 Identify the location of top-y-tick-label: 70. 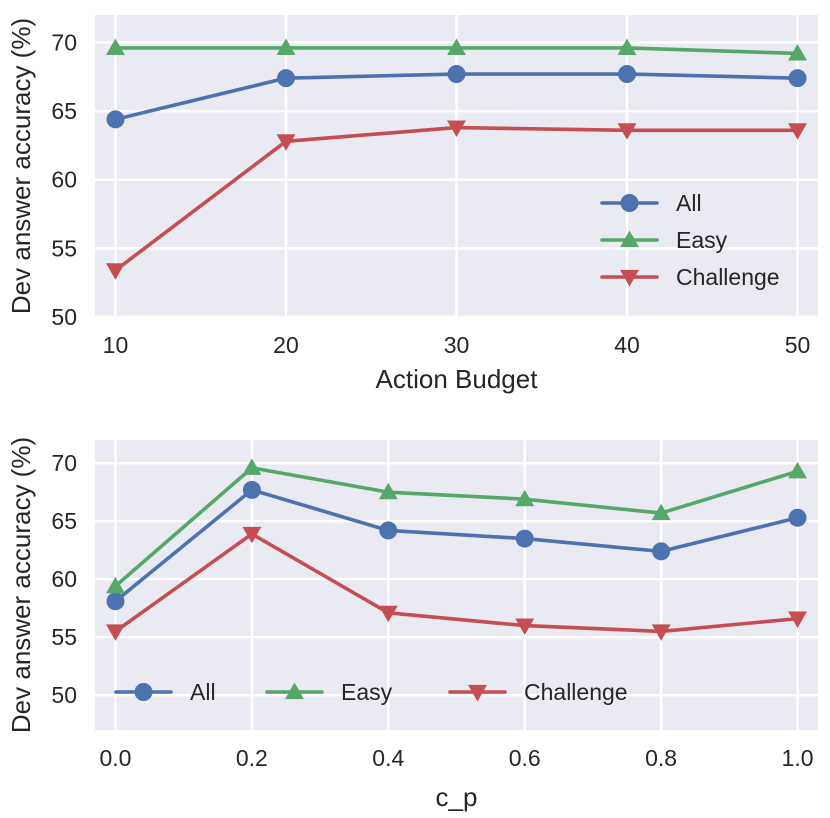
(64, 42).